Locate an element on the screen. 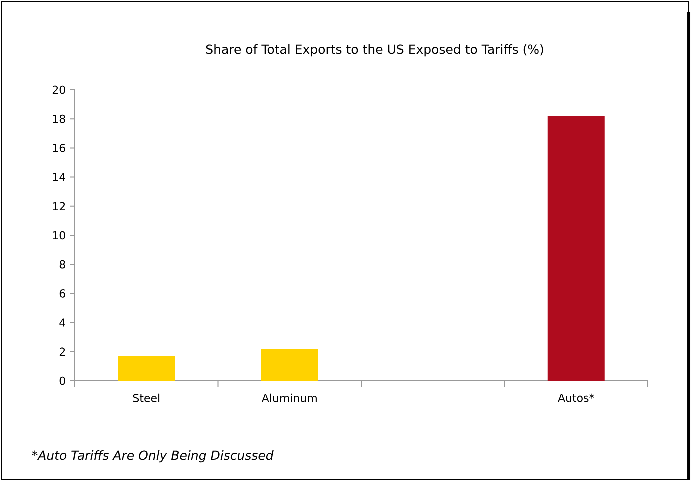 This screenshot has height=482, width=693. y-tick-label: 16 is located at coordinates (59, 148).